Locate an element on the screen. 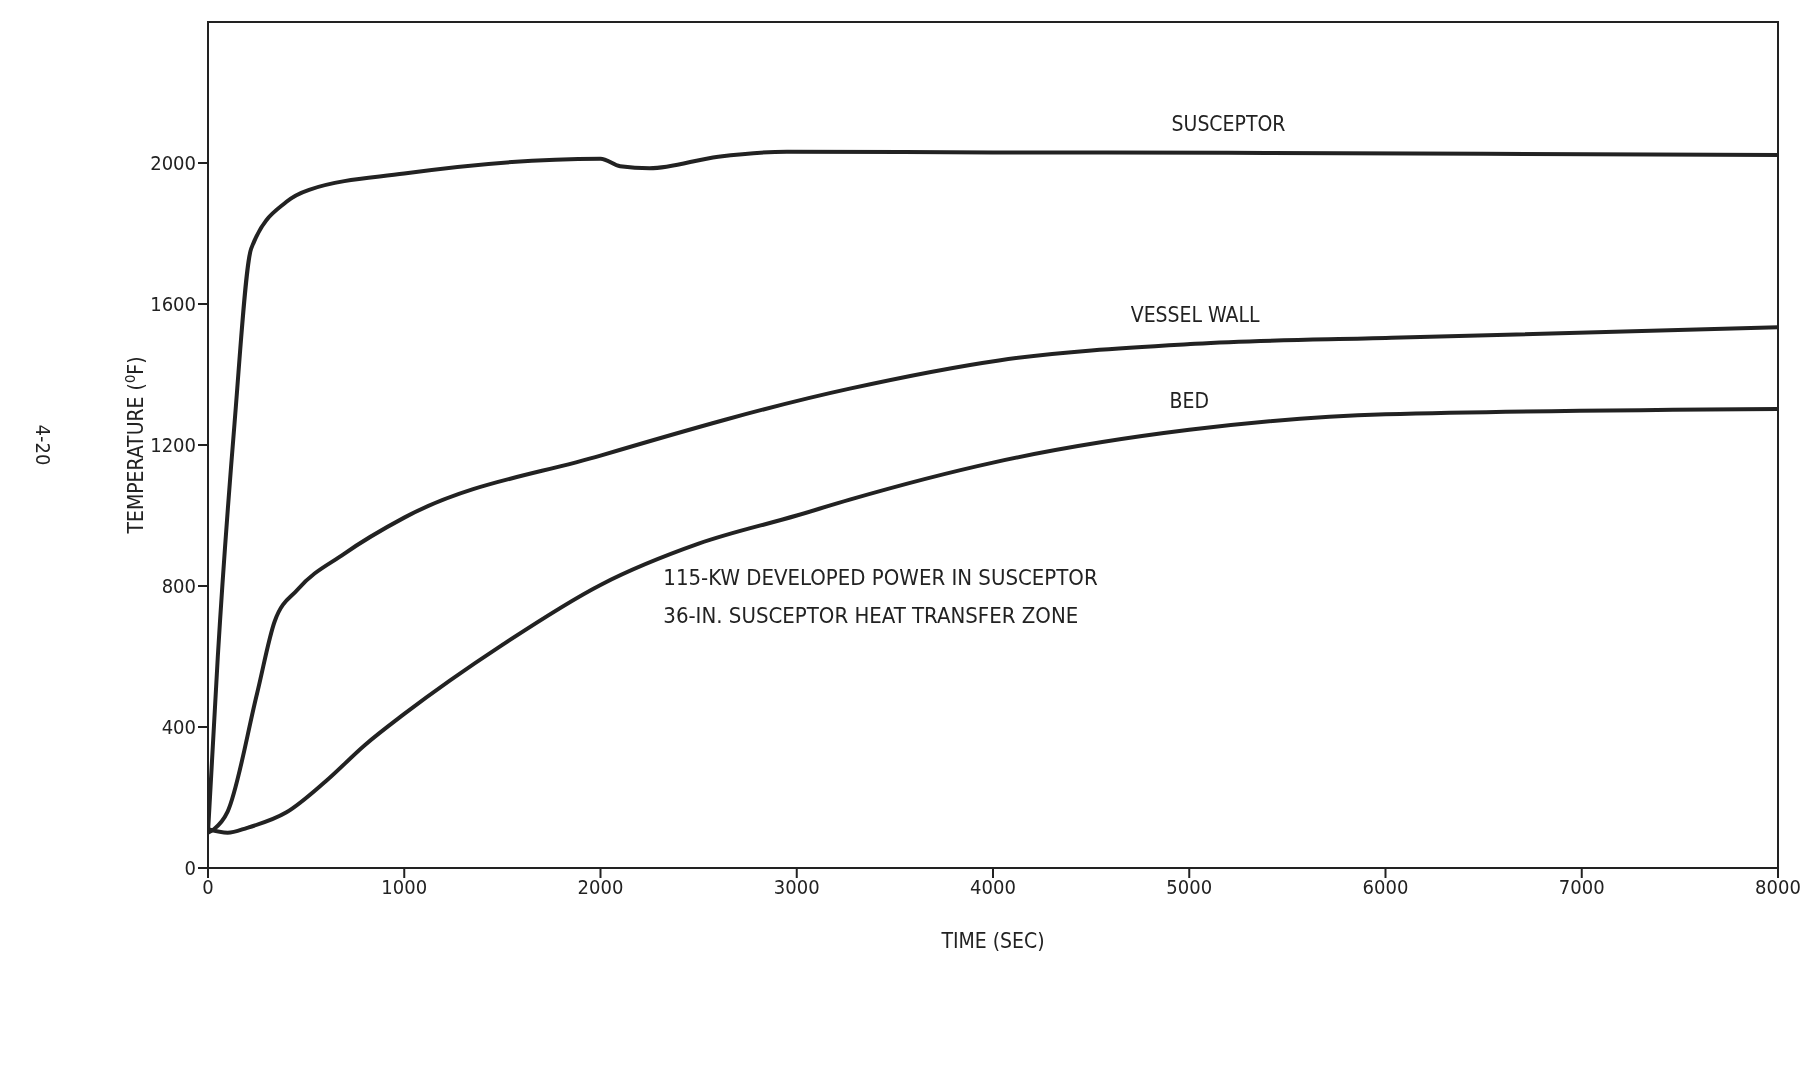  annotation: 115-KW DEVELOPED POWER IN SUSCEPTOR is located at coordinates (880, 577).